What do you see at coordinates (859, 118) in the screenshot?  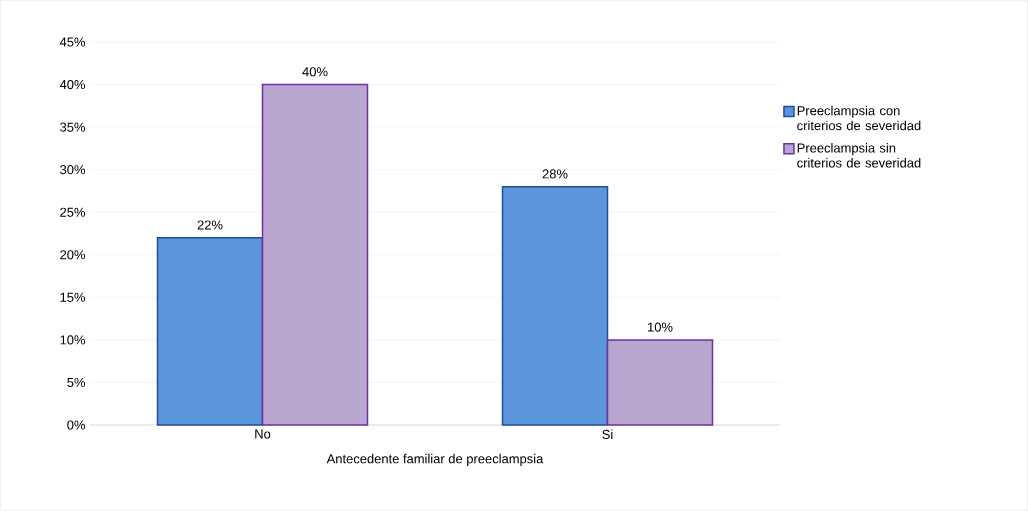 I see `legend-label: Preeclampsia con criterios de severidad` at bounding box center [859, 118].